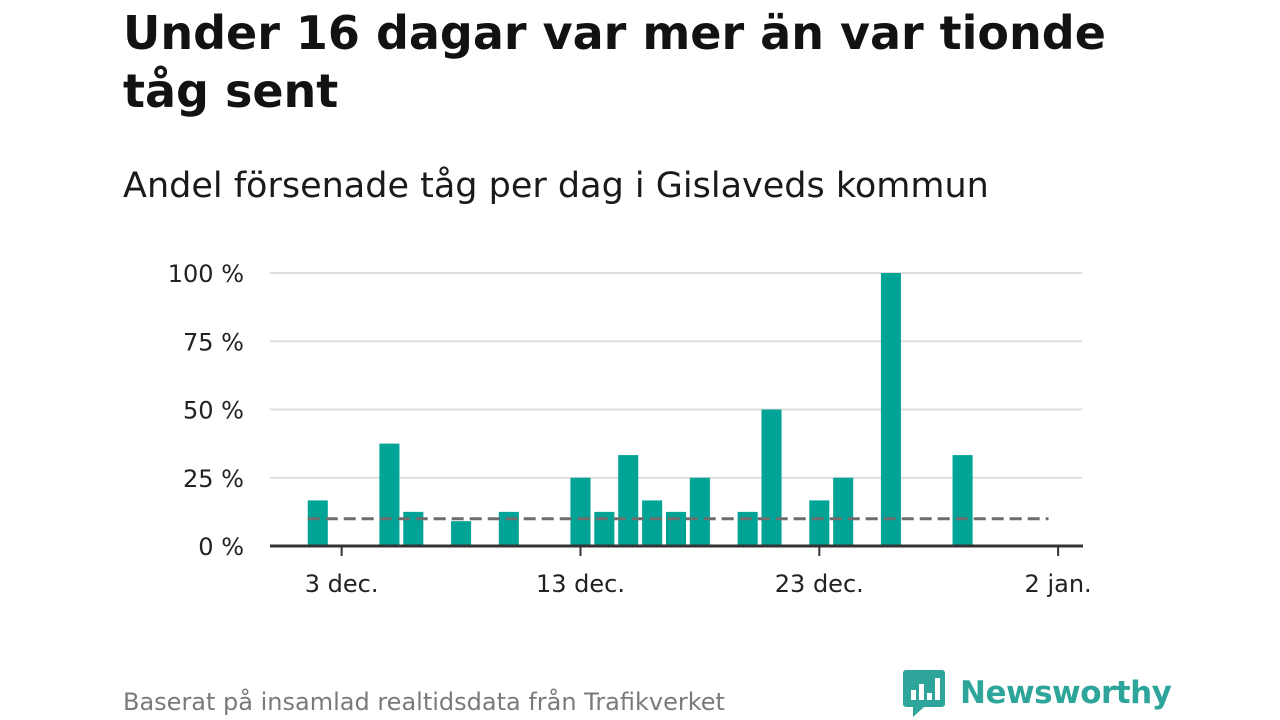 Image resolution: width=1280 pixels, height=720 pixels. I want to click on y-tick-label: 25 %, so click(213, 479).